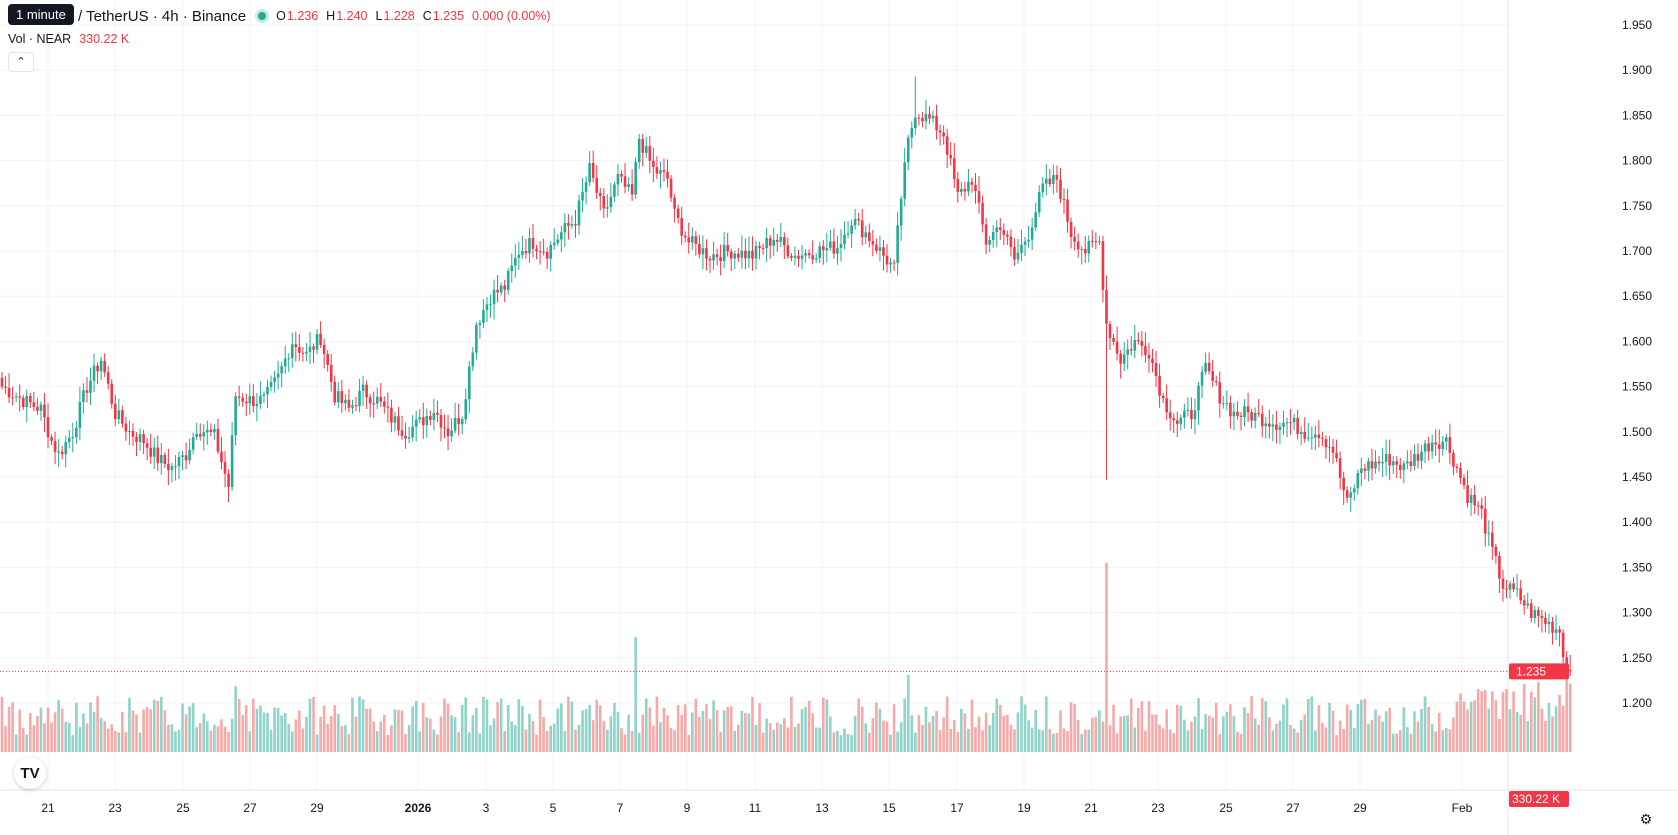 The image size is (1678, 835). What do you see at coordinates (1091, 808) in the screenshot?
I see `time-tick-label: 21` at bounding box center [1091, 808].